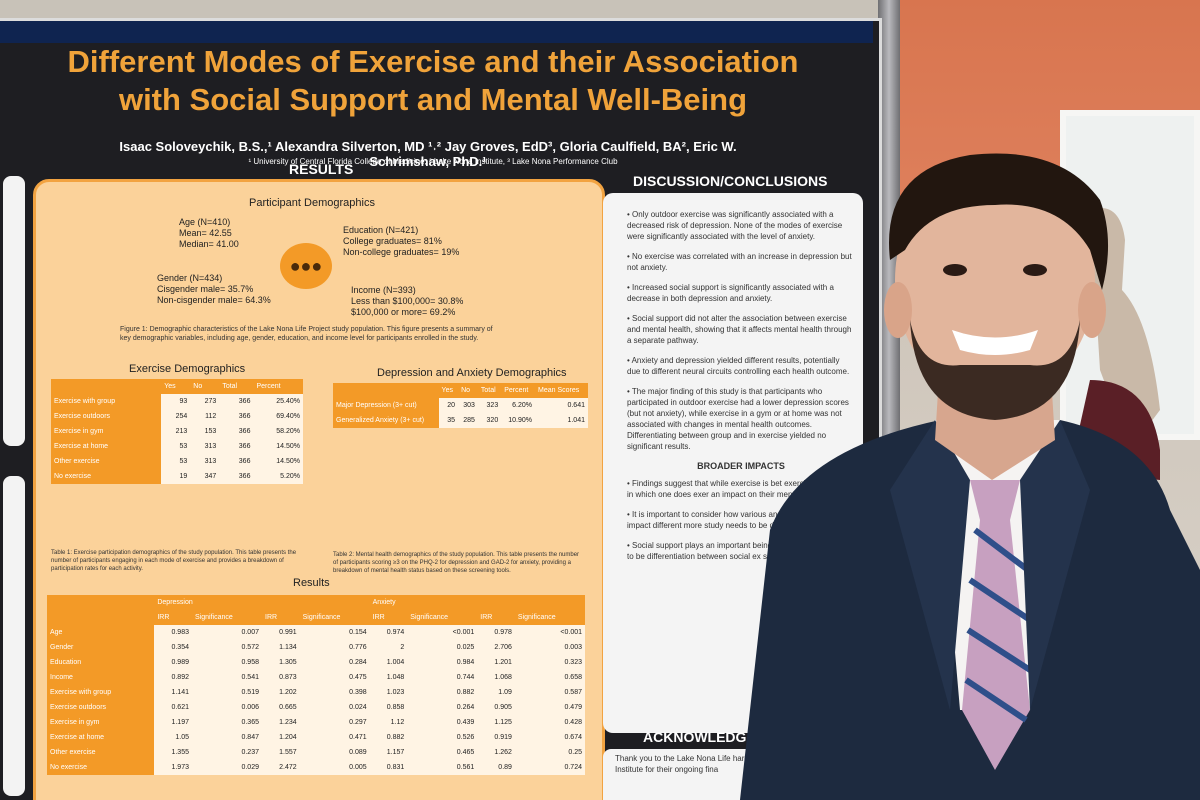  I want to click on value-cell: 0.958, so click(227, 662).